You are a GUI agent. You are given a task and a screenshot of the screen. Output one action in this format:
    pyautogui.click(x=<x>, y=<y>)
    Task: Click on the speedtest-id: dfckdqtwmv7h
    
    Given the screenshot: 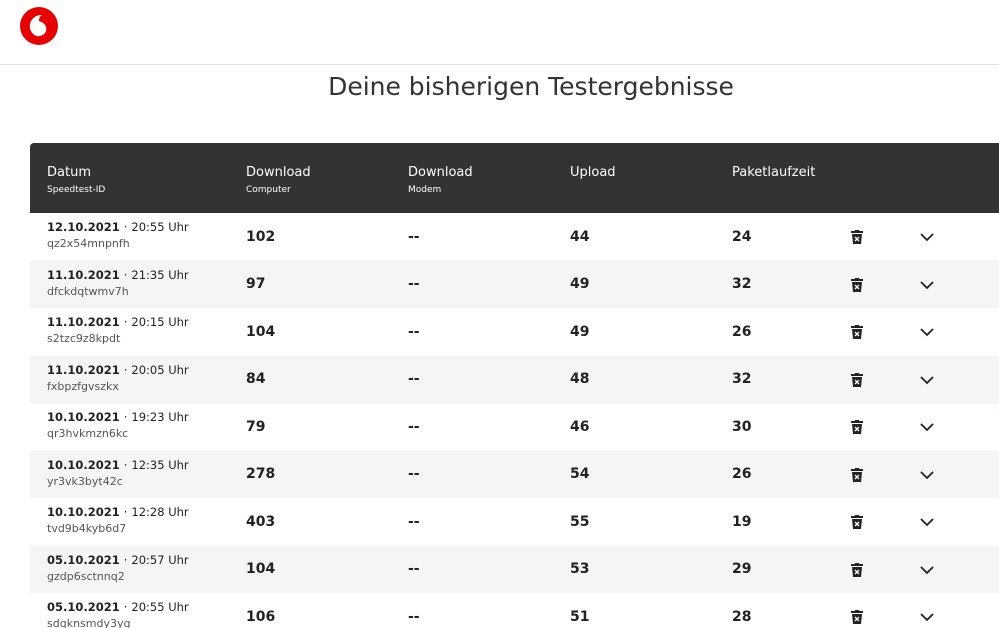 What is the action you would take?
    pyautogui.click(x=88, y=291)
    